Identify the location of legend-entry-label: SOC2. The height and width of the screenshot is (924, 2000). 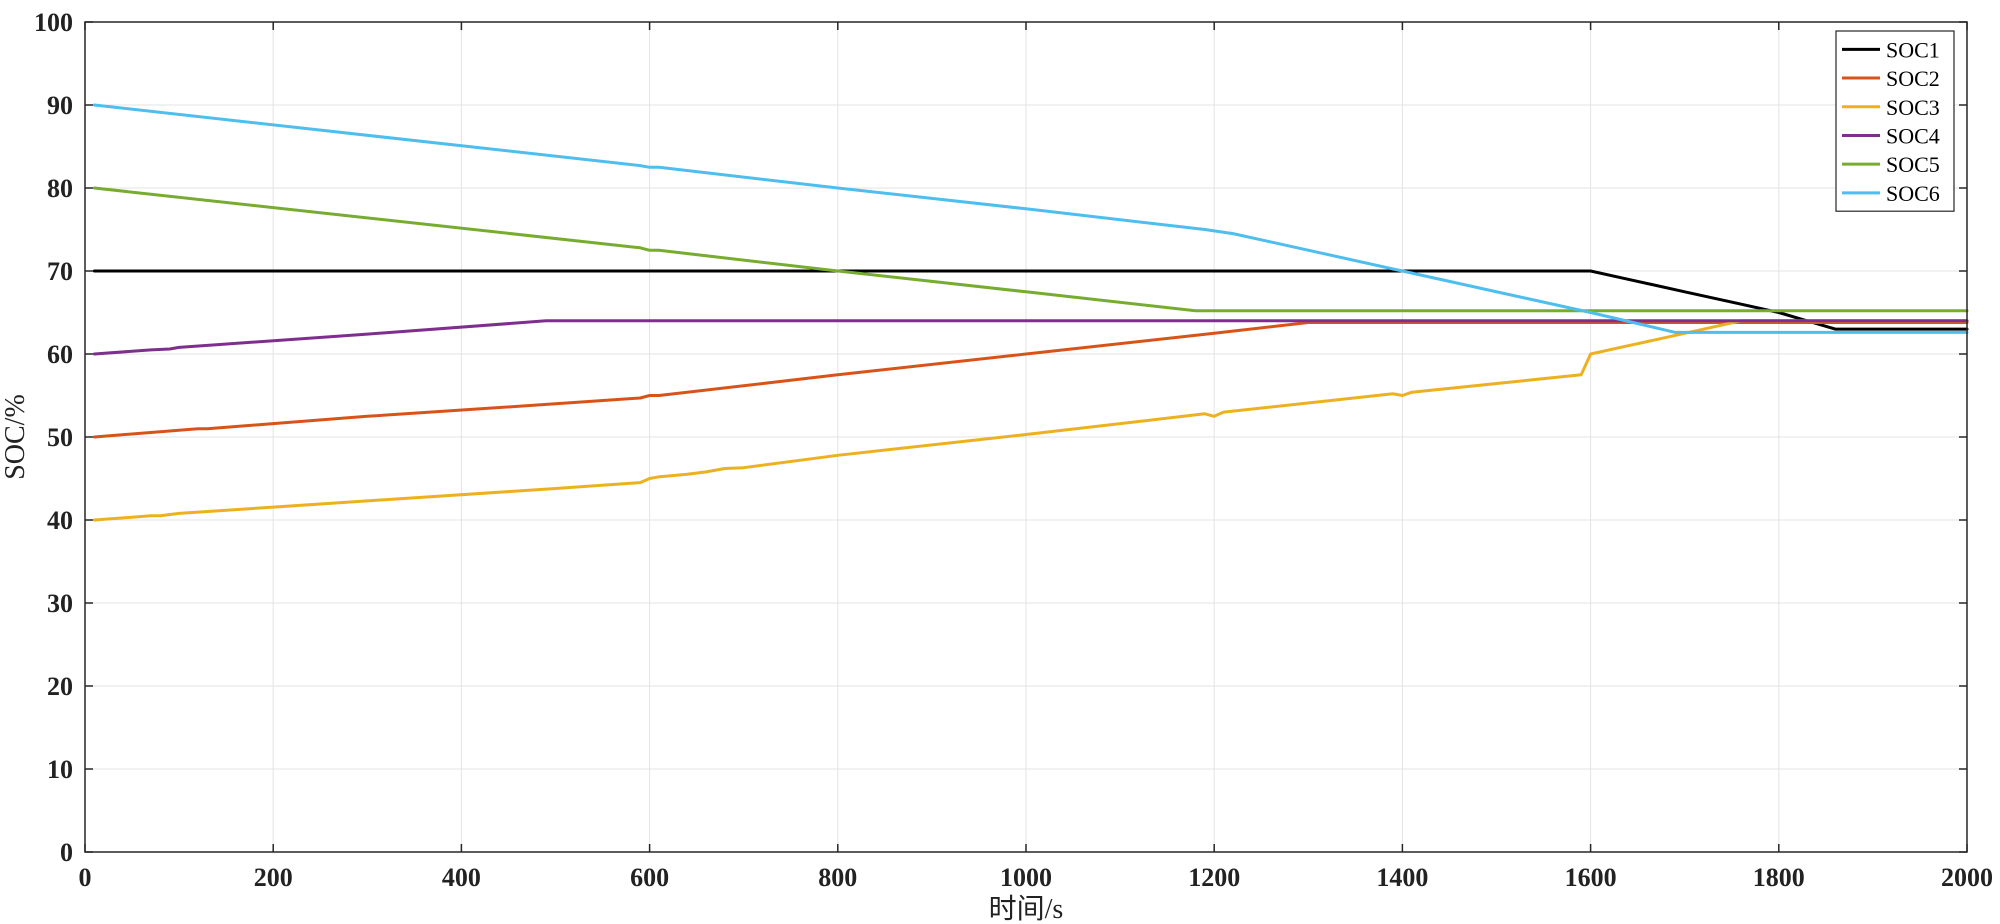
(1913, 78).